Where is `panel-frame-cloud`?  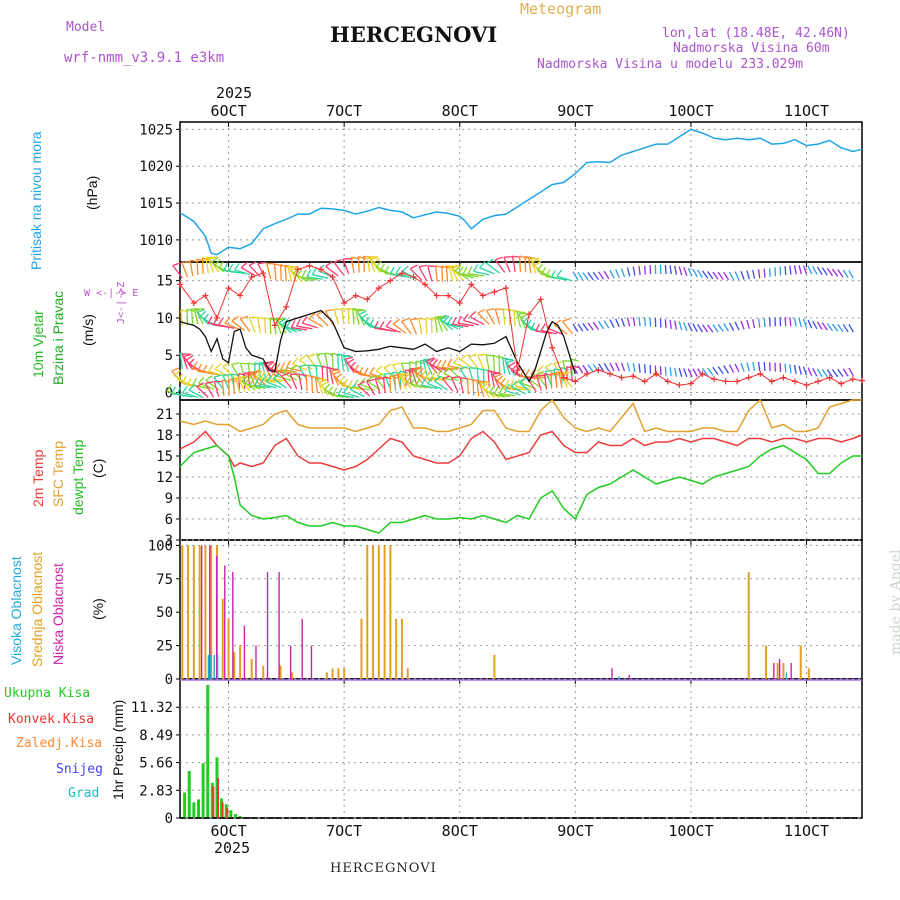
panel-frame-cloud is located at coordinates (521, 609).